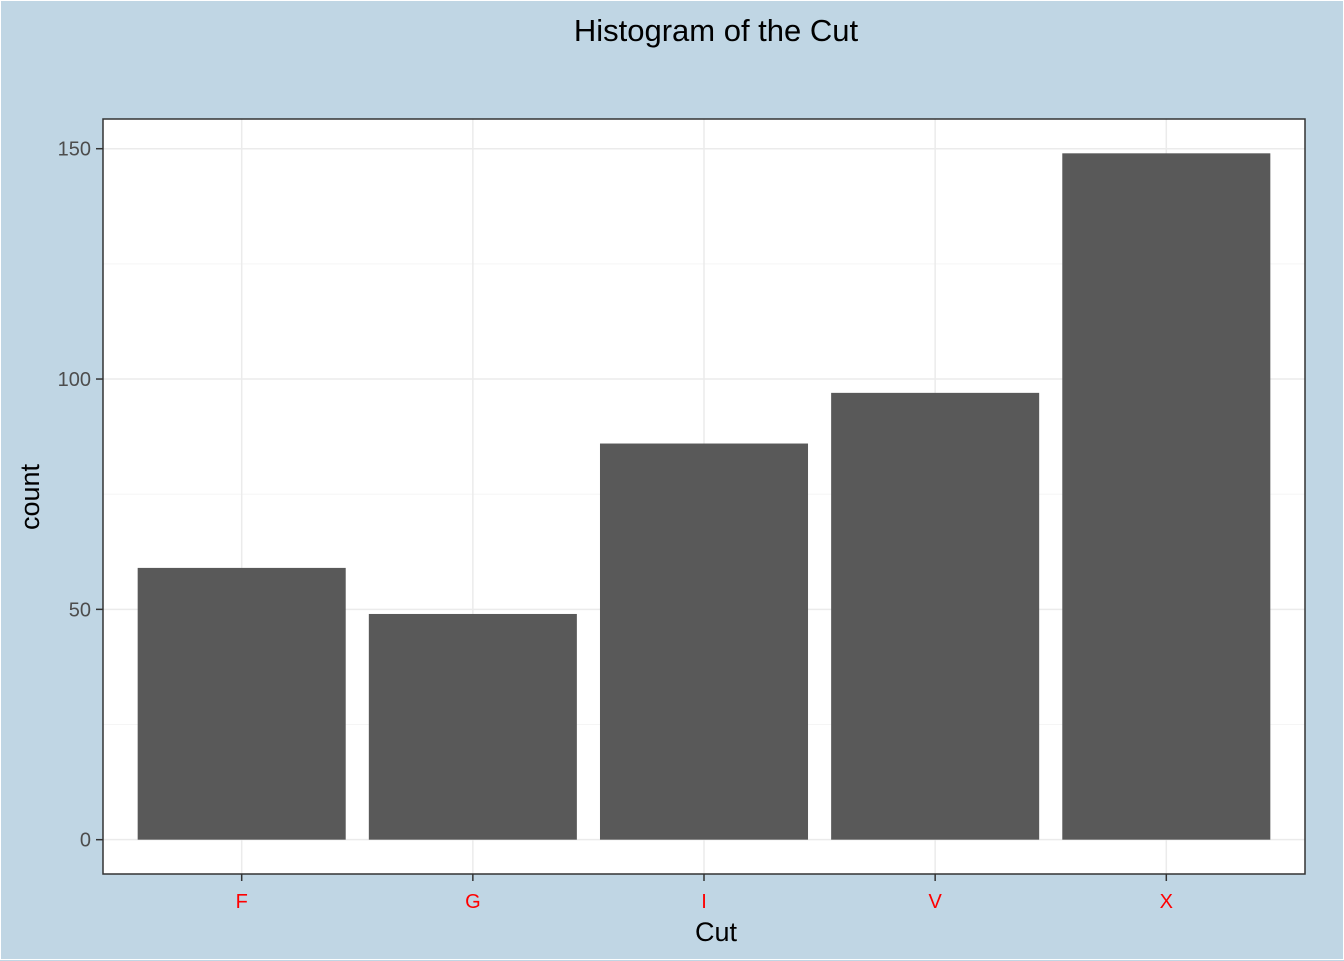  Describe the element at coordinates (74, 150) in the screenshot. I see `y-tick-label: 150` at that location.